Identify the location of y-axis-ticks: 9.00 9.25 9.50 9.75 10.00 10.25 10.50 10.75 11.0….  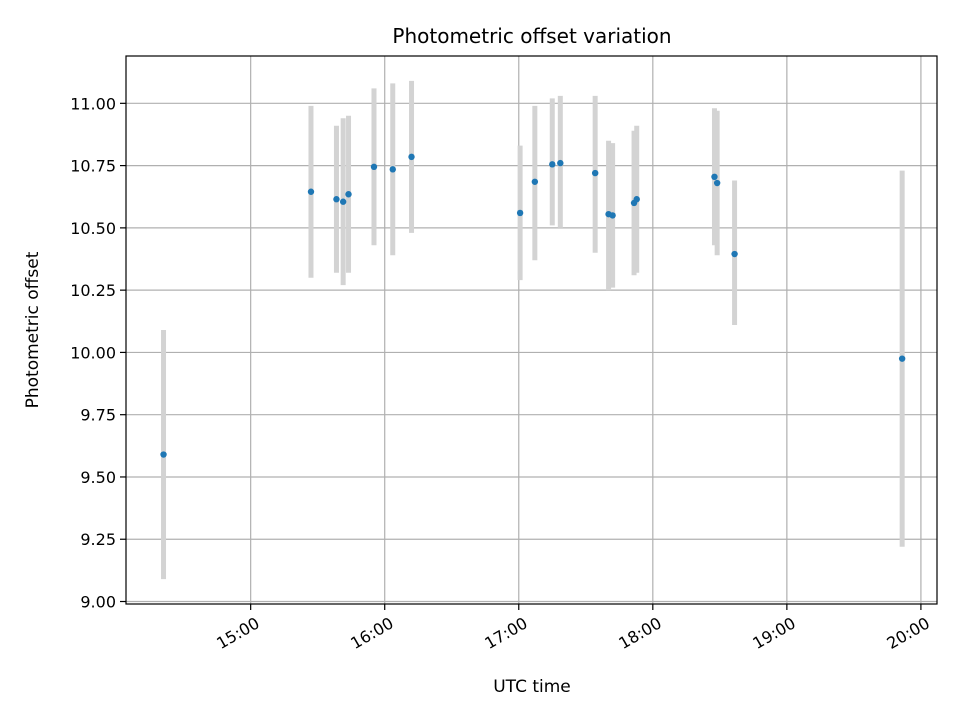
(98, 353).